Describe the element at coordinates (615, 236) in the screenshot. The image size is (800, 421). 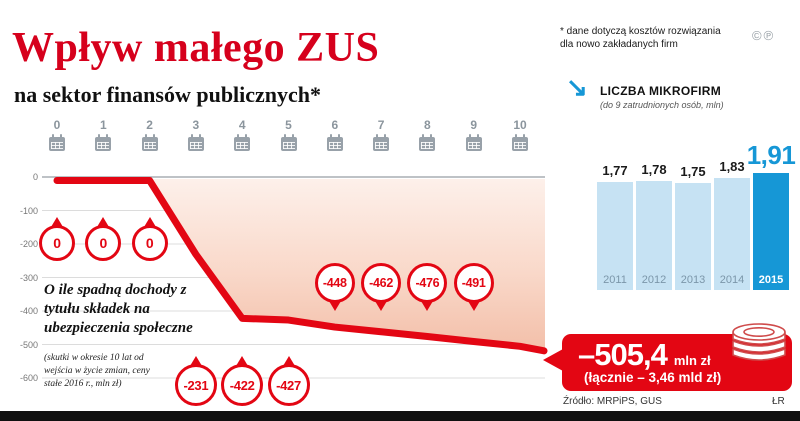
I see `bar: 2011` at that location.